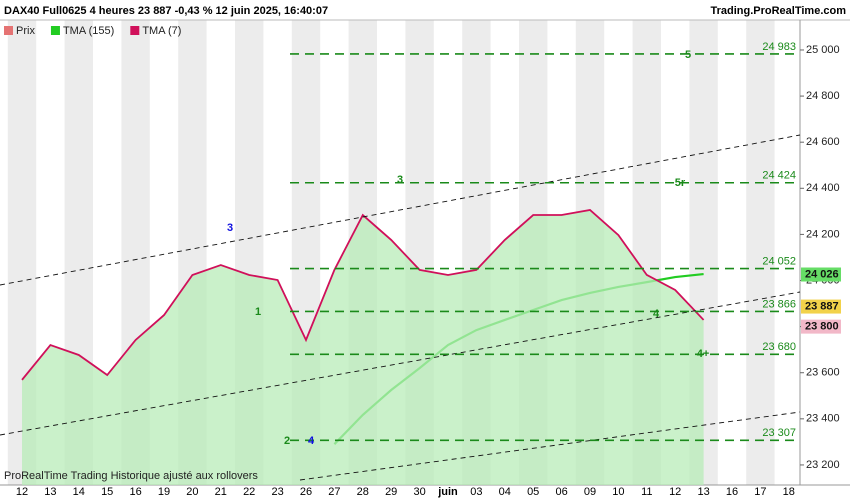 The width and height of the screenshot is (850, 500). What do you see at coordinates (789, 492) in the screenshot?
I see `x-tick-label: 18` at bounding box center [789, 492].